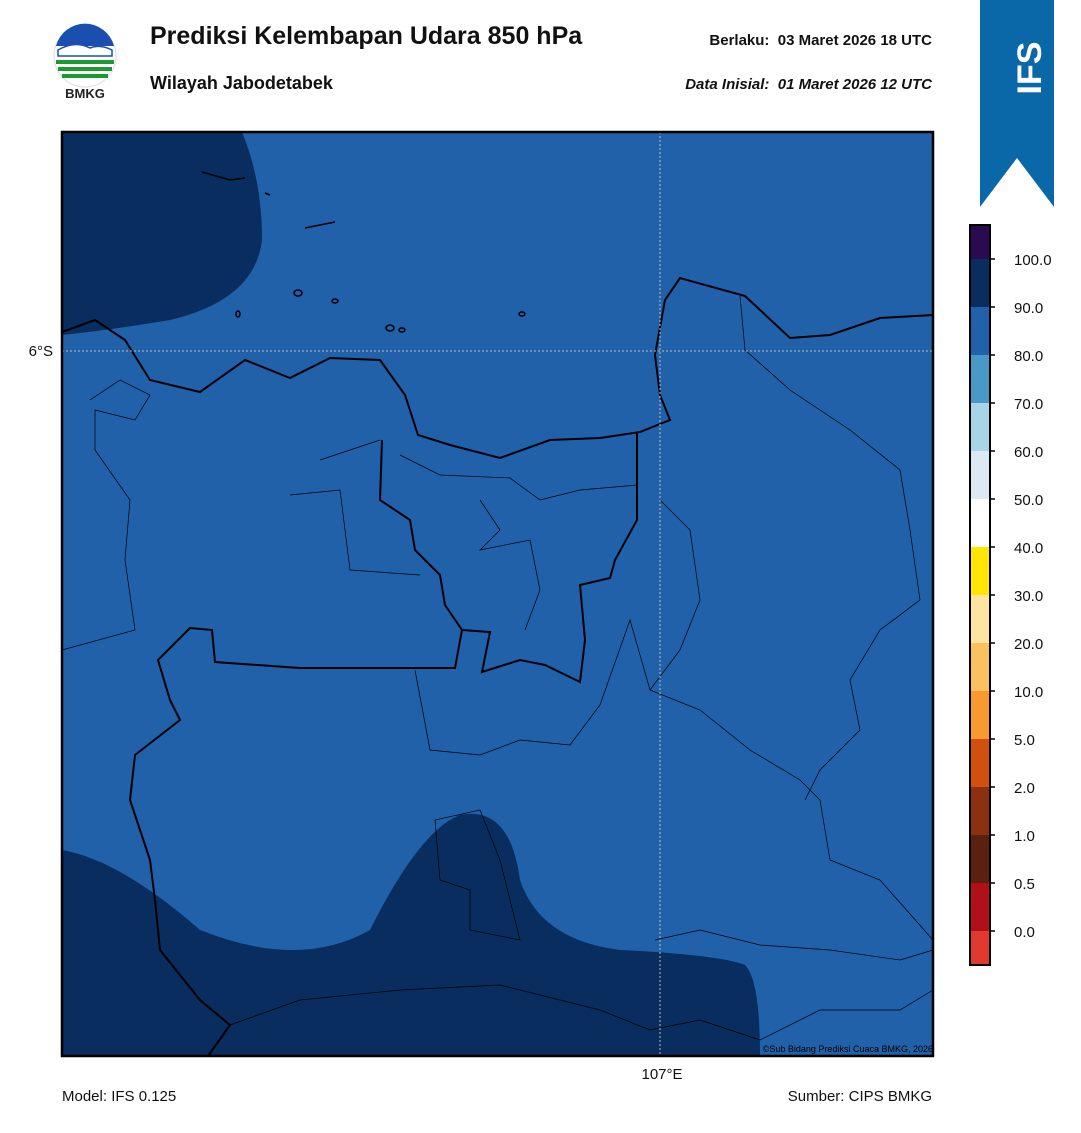 The height and width of the screenshot is (1133, 1081). Describe the element at coordinates (1028, 500) in the screenshot. I see `colorbar-tick-label: 50.0` at that location.